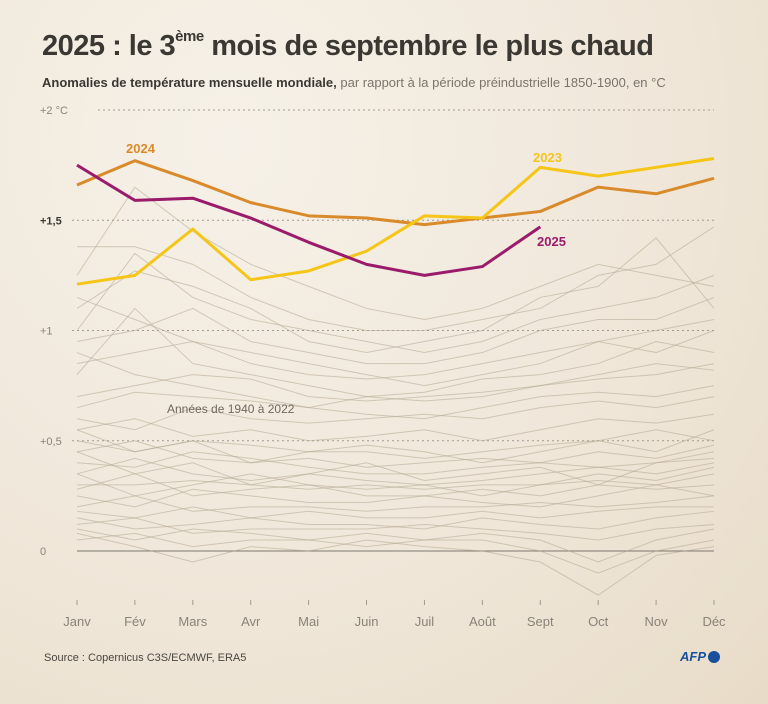 The height and width of the screenshot is (704, 768). I want to click on logo-text: AFP, so click(693, 656).